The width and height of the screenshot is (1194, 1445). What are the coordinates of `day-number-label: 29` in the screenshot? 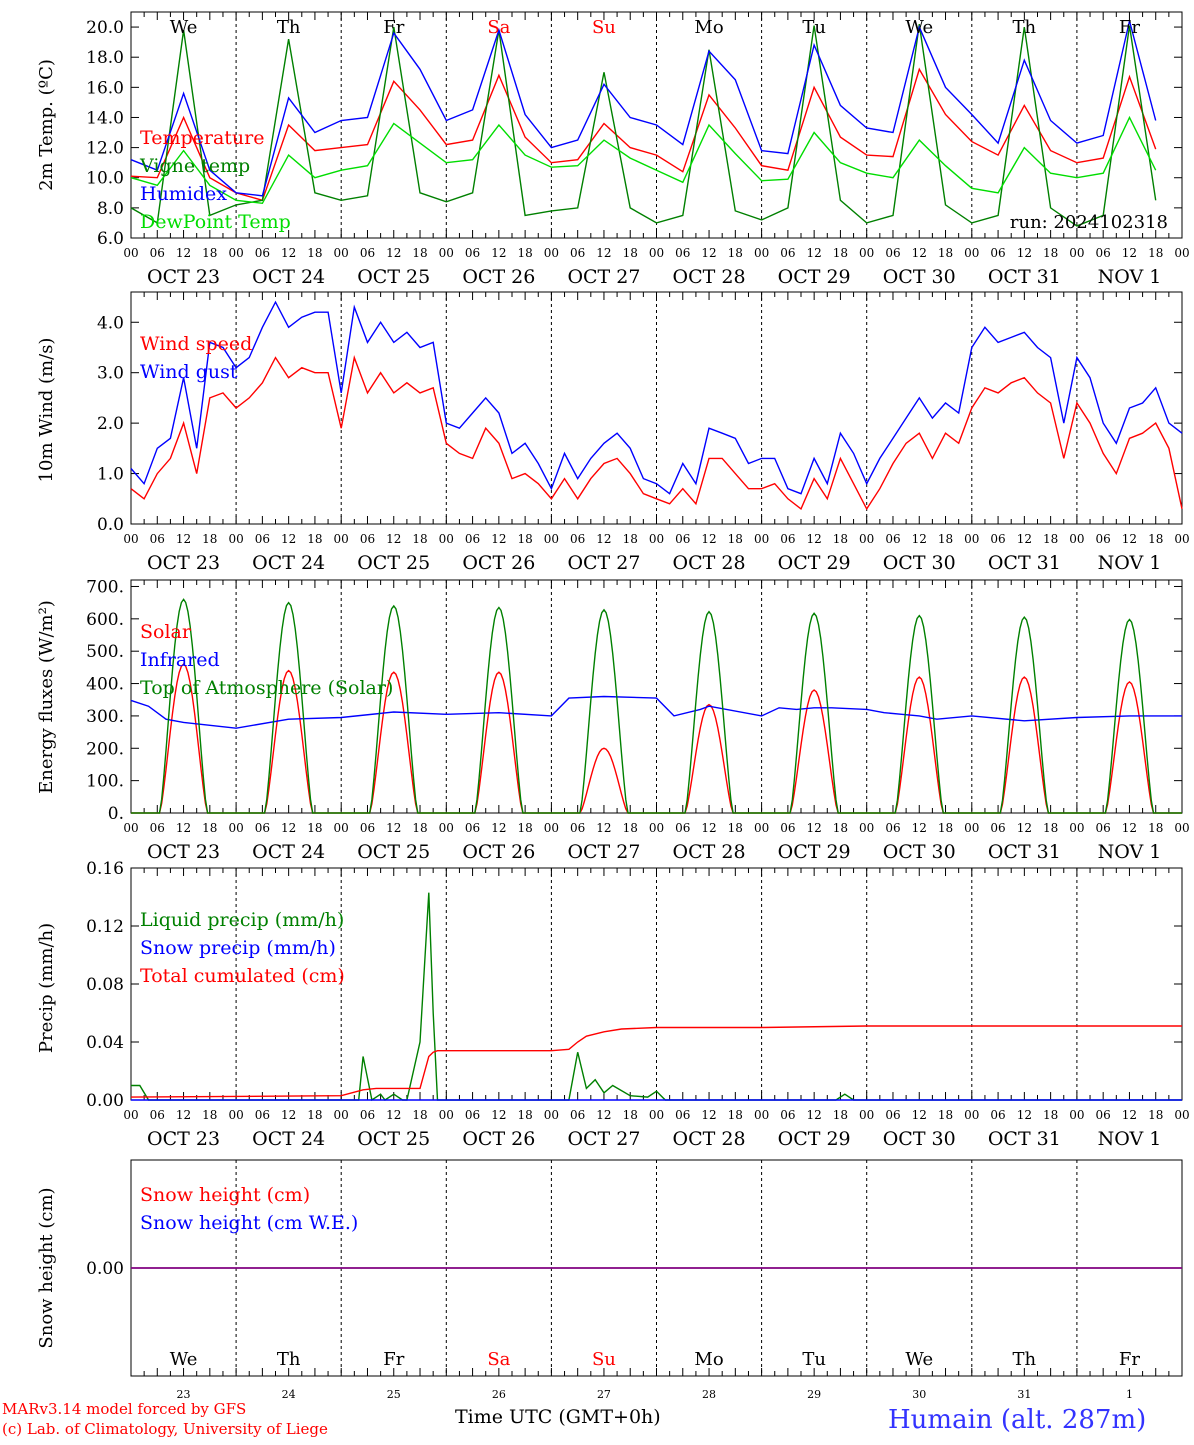 It's located at (814, 1394).